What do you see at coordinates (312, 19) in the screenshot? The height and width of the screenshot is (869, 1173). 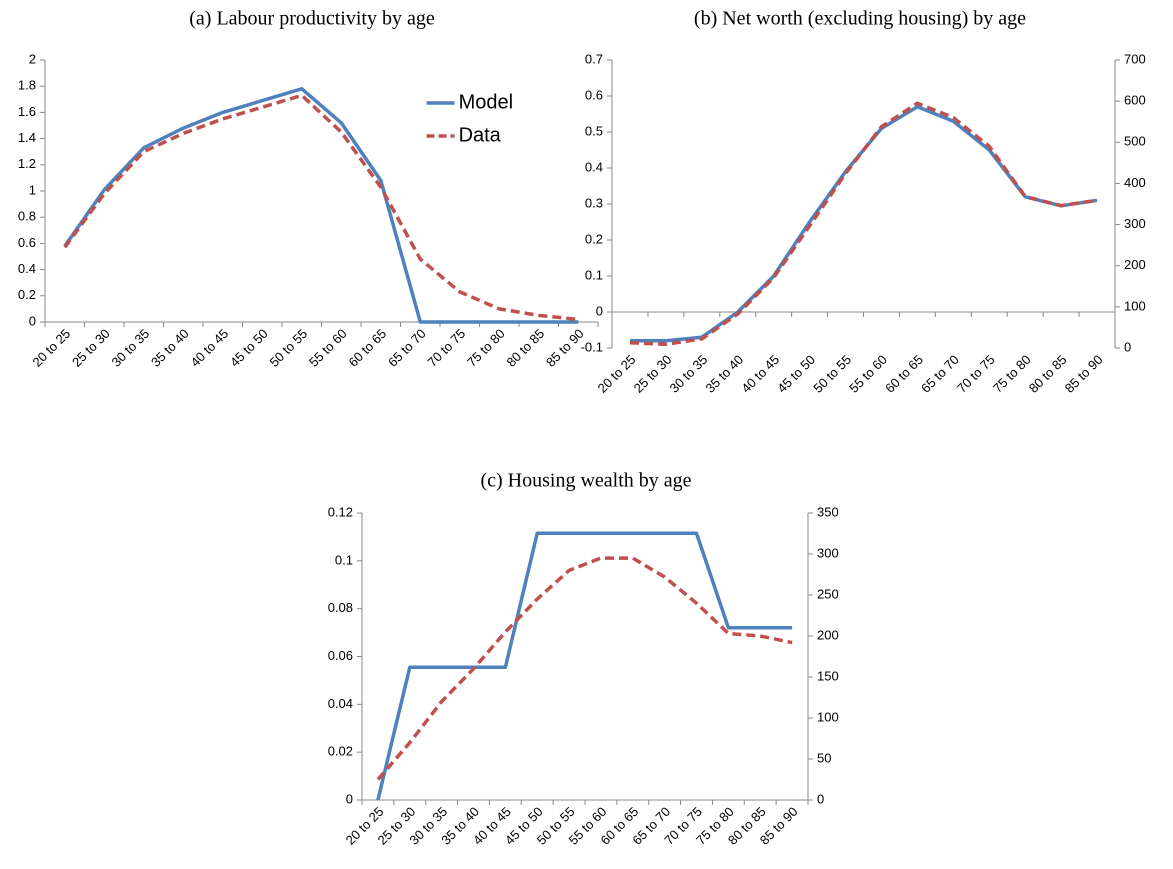 I see `chart-title: (a) Labour productivity by age` at bounding box center [312, 19].